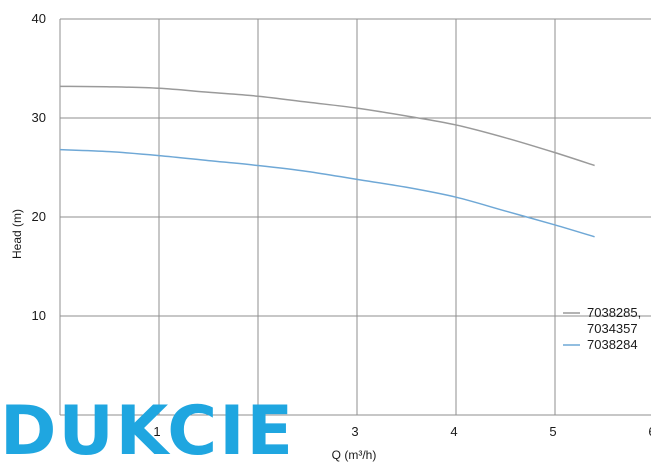 Image resolution: width=651 pixels, height=471 pixels. I want to click on x-tick-label: 5, so click(552, 431).